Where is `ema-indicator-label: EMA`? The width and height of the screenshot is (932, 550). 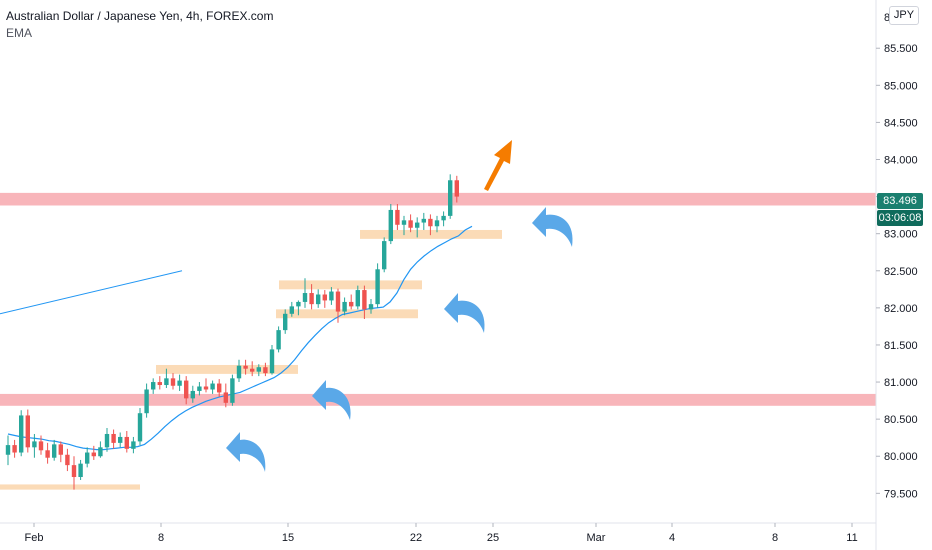
ema-indicator-label: EMA is located at coordinates (19, 33).